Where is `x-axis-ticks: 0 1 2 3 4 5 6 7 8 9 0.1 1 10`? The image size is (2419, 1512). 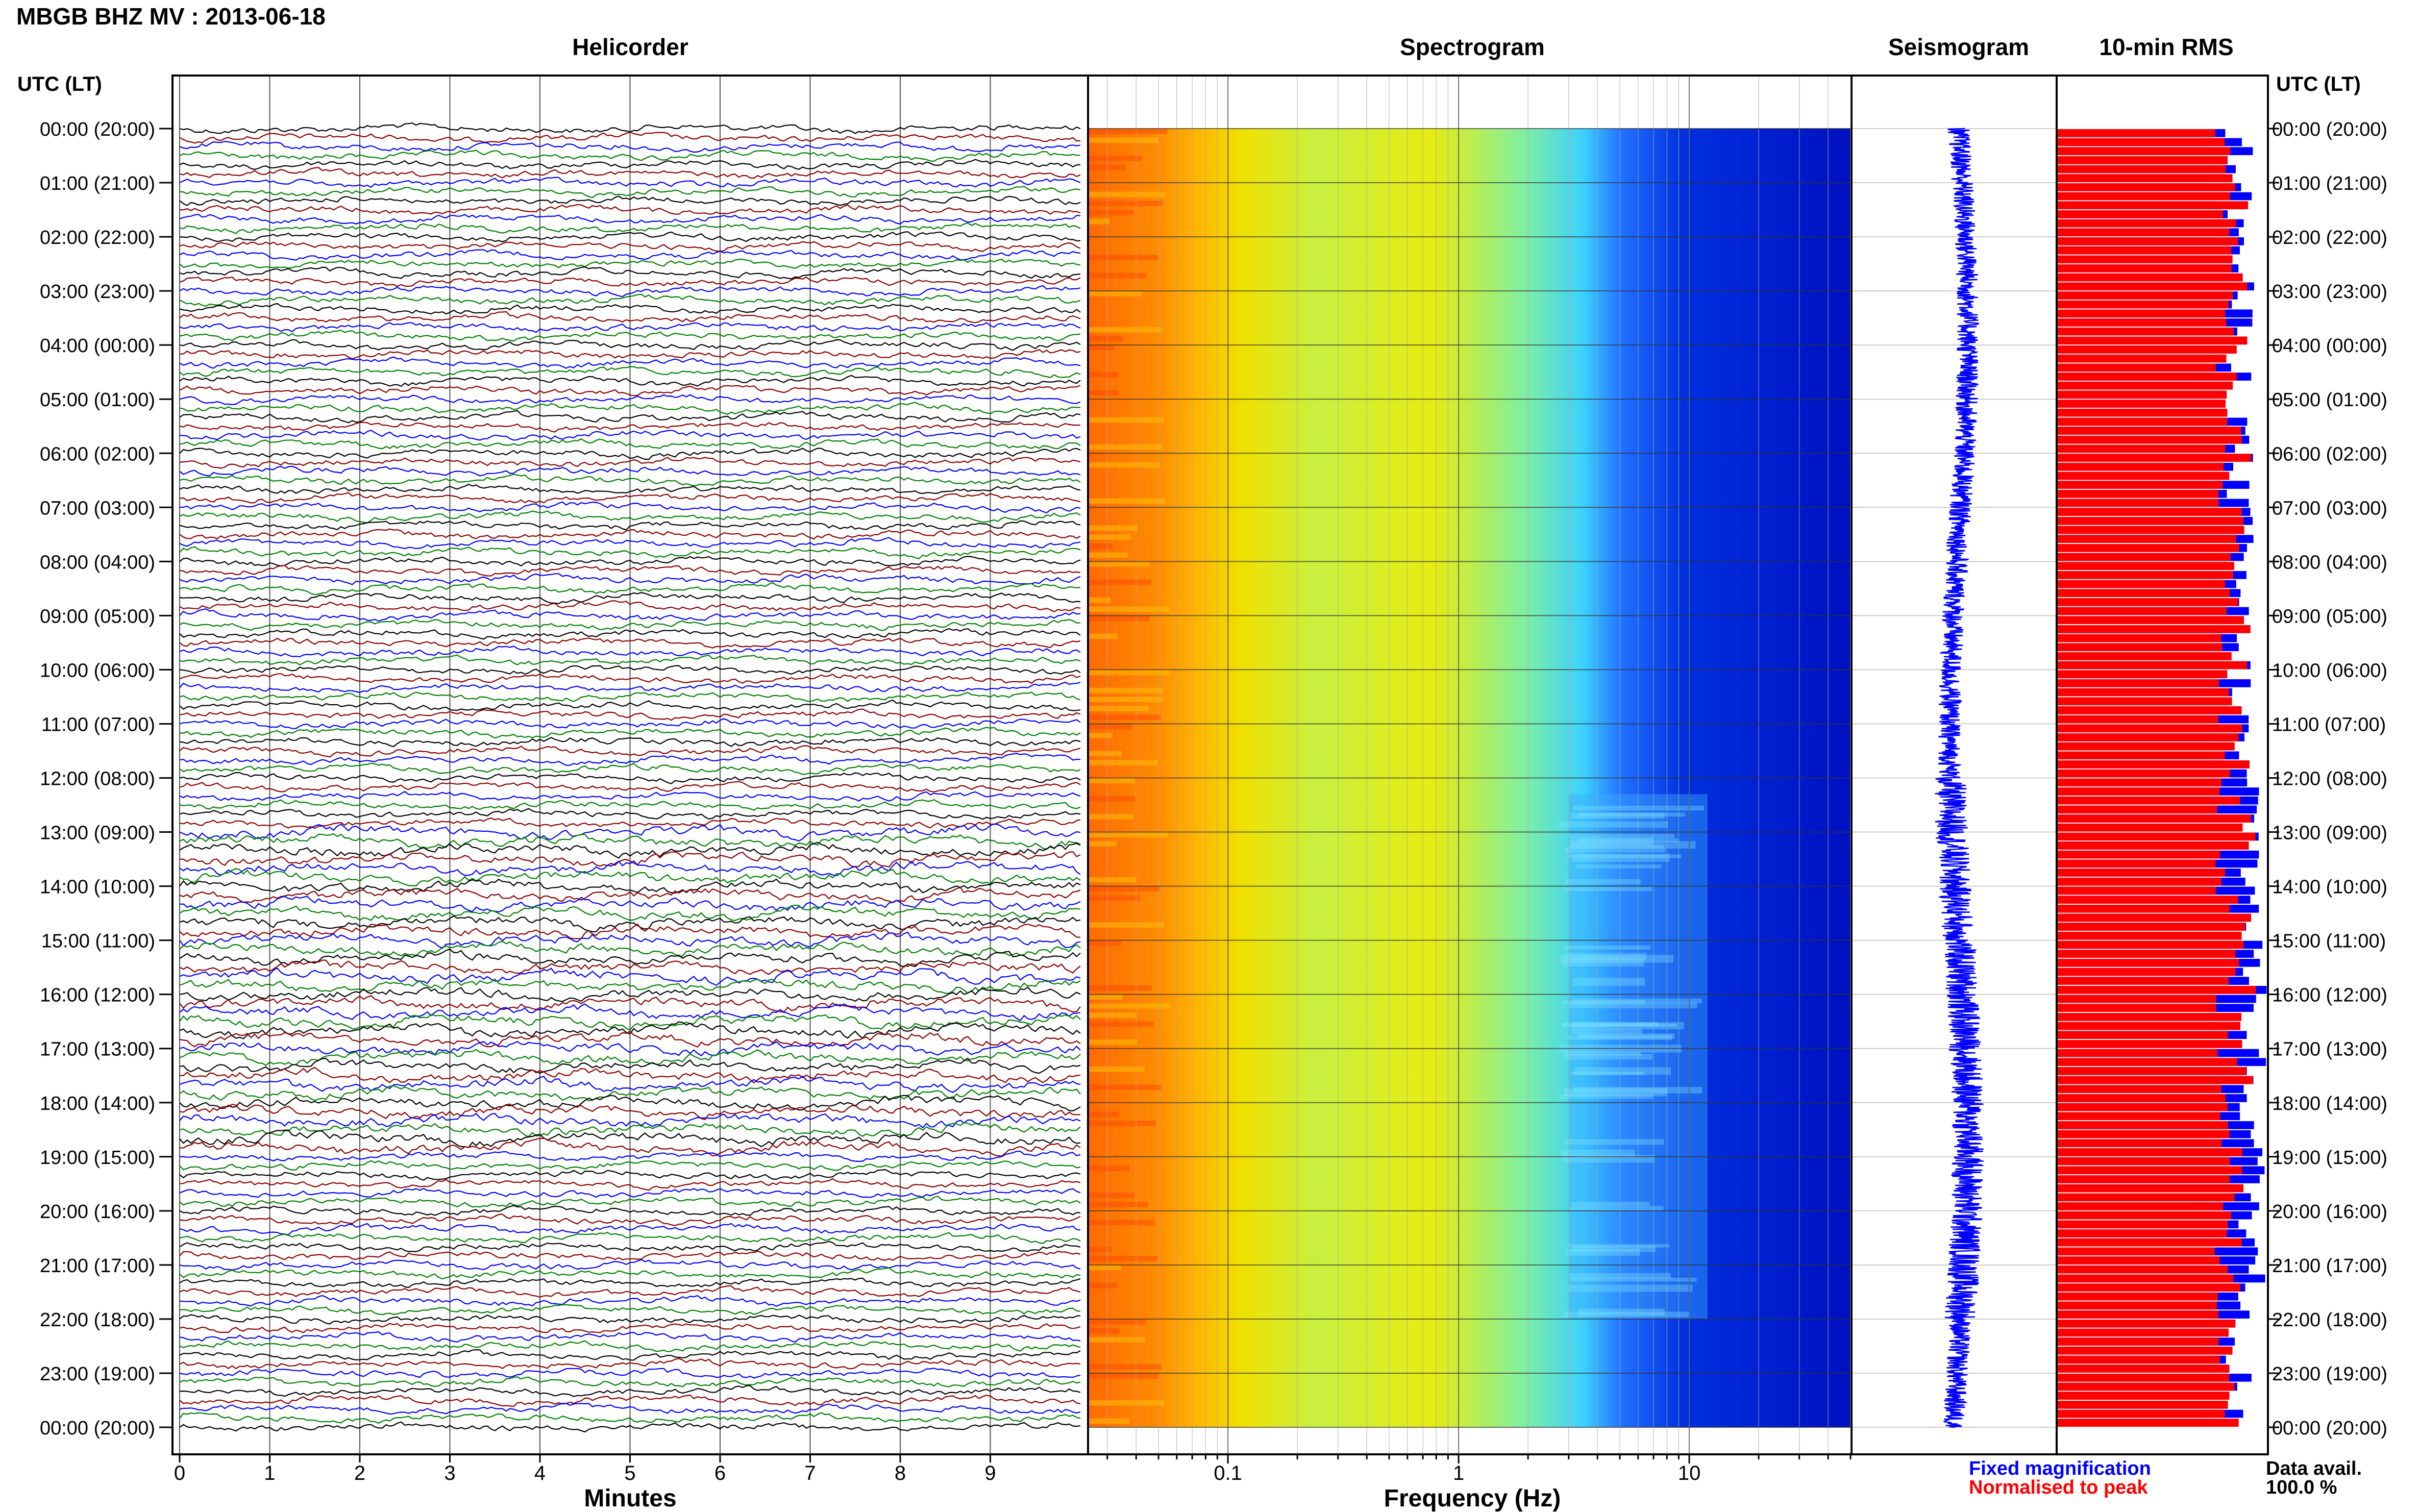
x-axis-ticks: 0 1 2 3 4 5 6 7 8 9 0.1 1 10 is located at coordinates (1013, 1469).